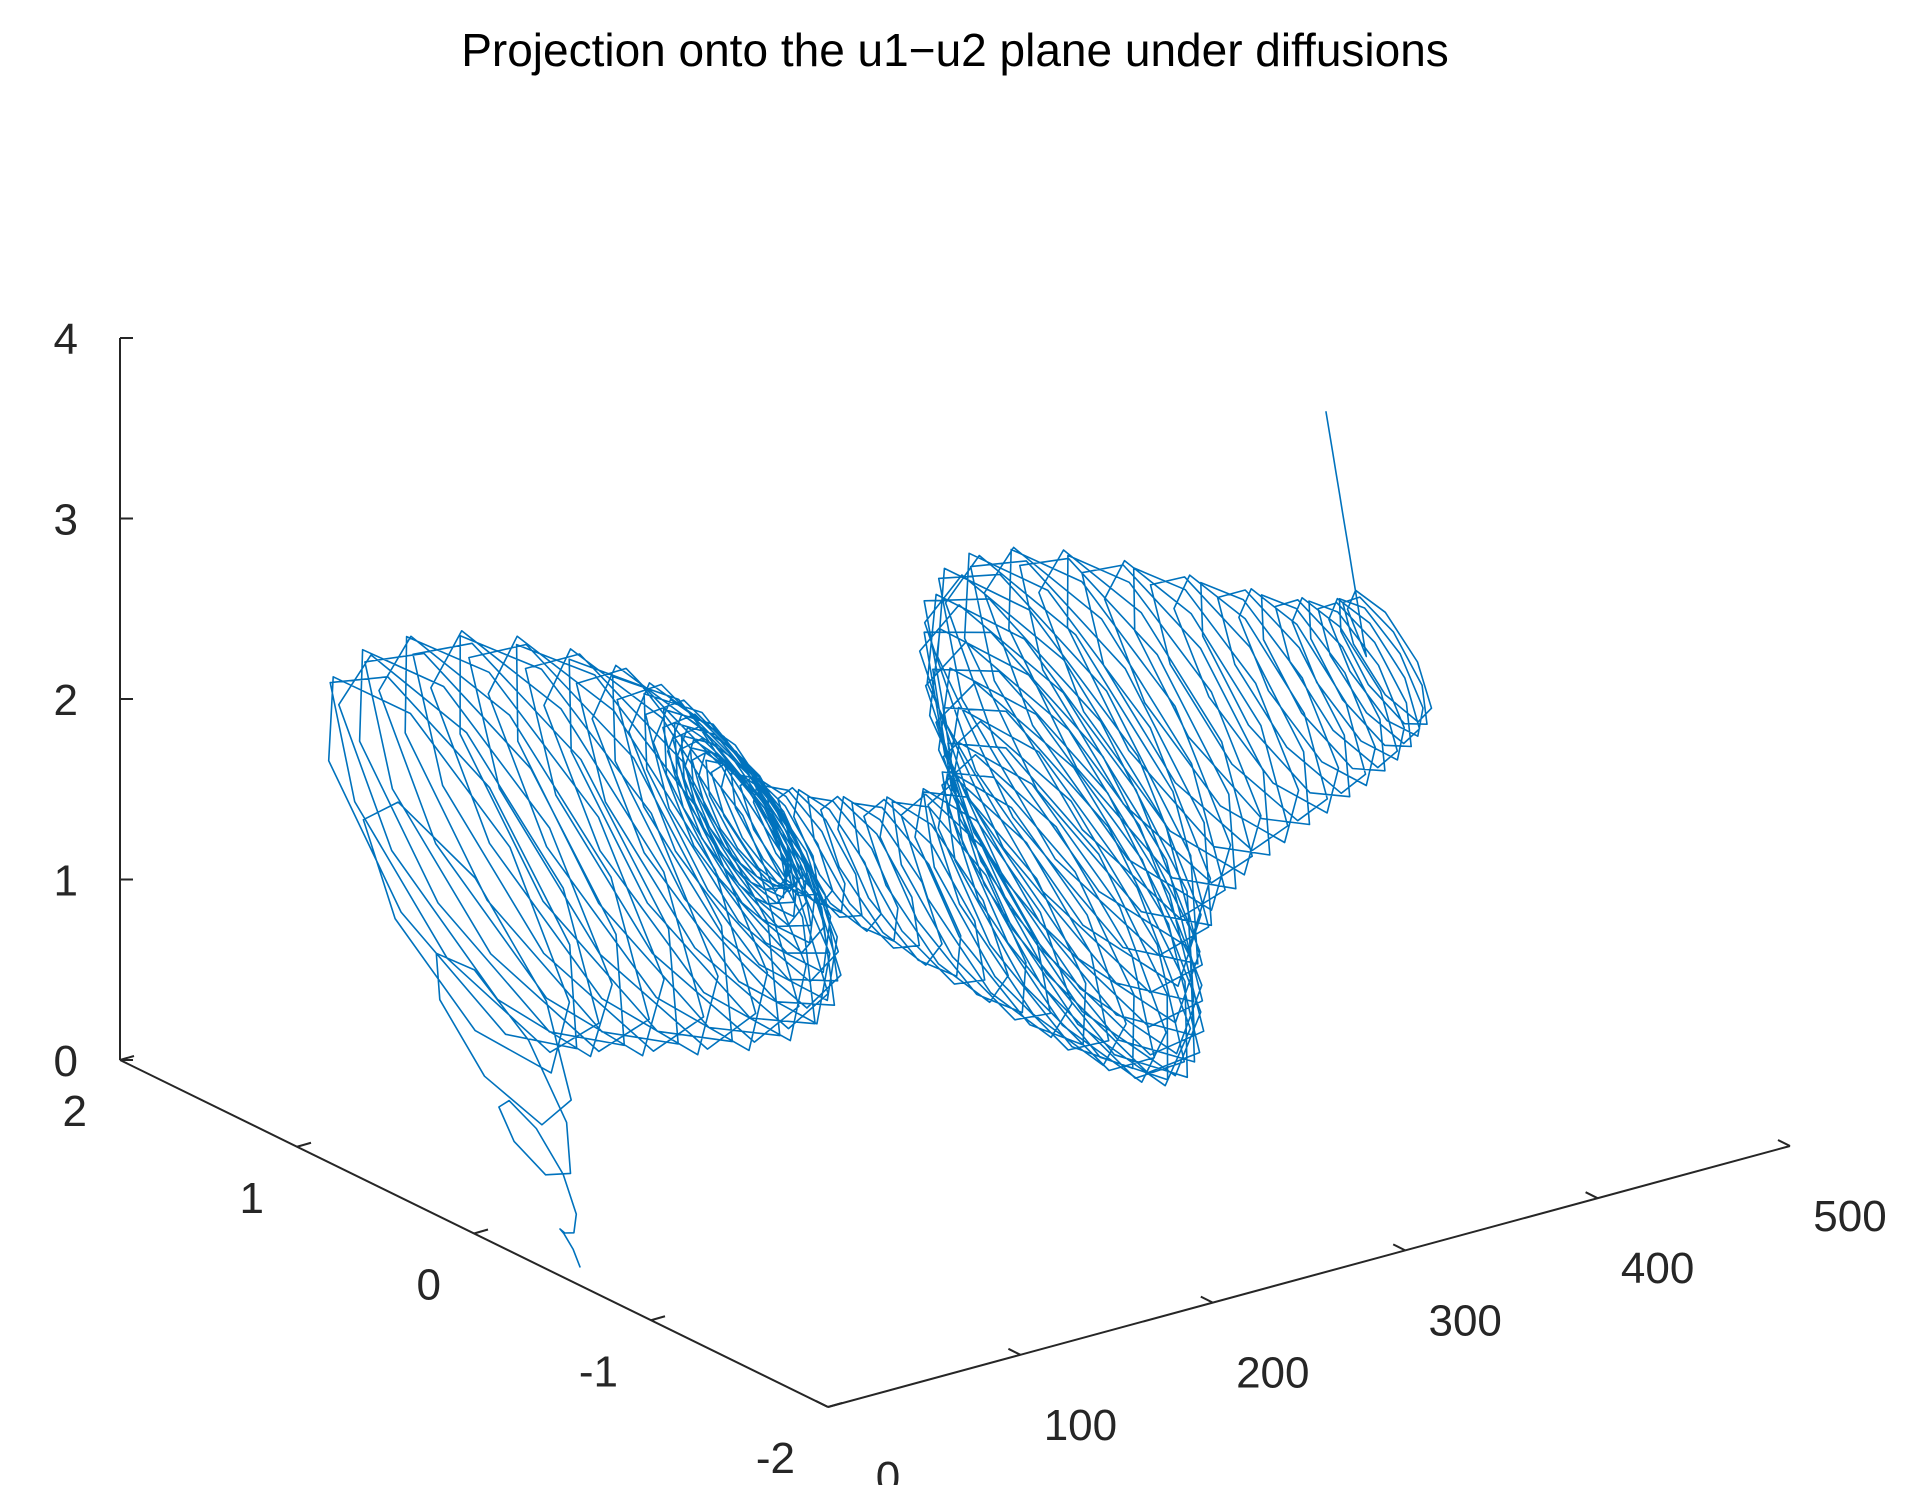 Image resolution: width=1931 pixels, height=1485 pixels. What do you see at coordinates (66, 700) in the screenshot?
I see `z-tick-label: 2` at bounding box center [66, 700].